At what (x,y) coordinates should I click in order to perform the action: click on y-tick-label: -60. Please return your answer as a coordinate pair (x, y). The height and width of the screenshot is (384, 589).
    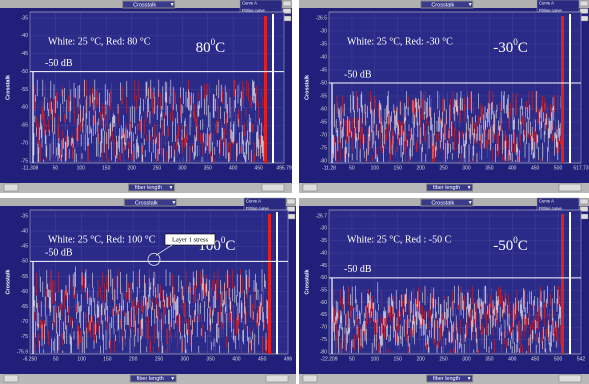
    Looking at the image, I should click on (24, 108).